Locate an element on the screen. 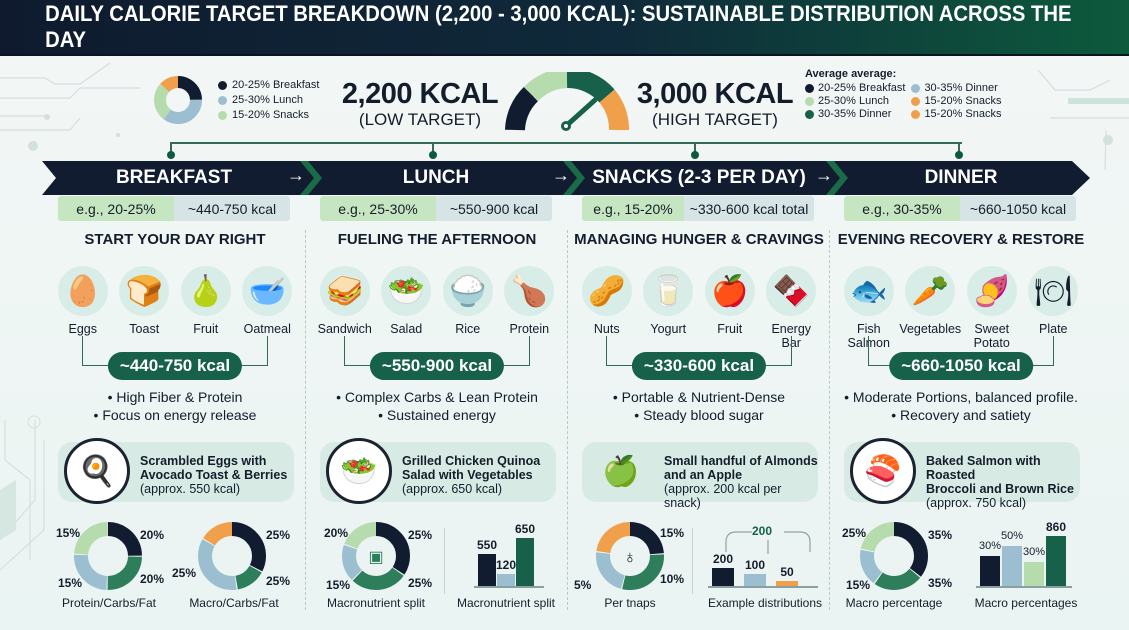 The height and width of the screenshot is (630, 1129). bar: 120 is located at coordinates (506, 572).